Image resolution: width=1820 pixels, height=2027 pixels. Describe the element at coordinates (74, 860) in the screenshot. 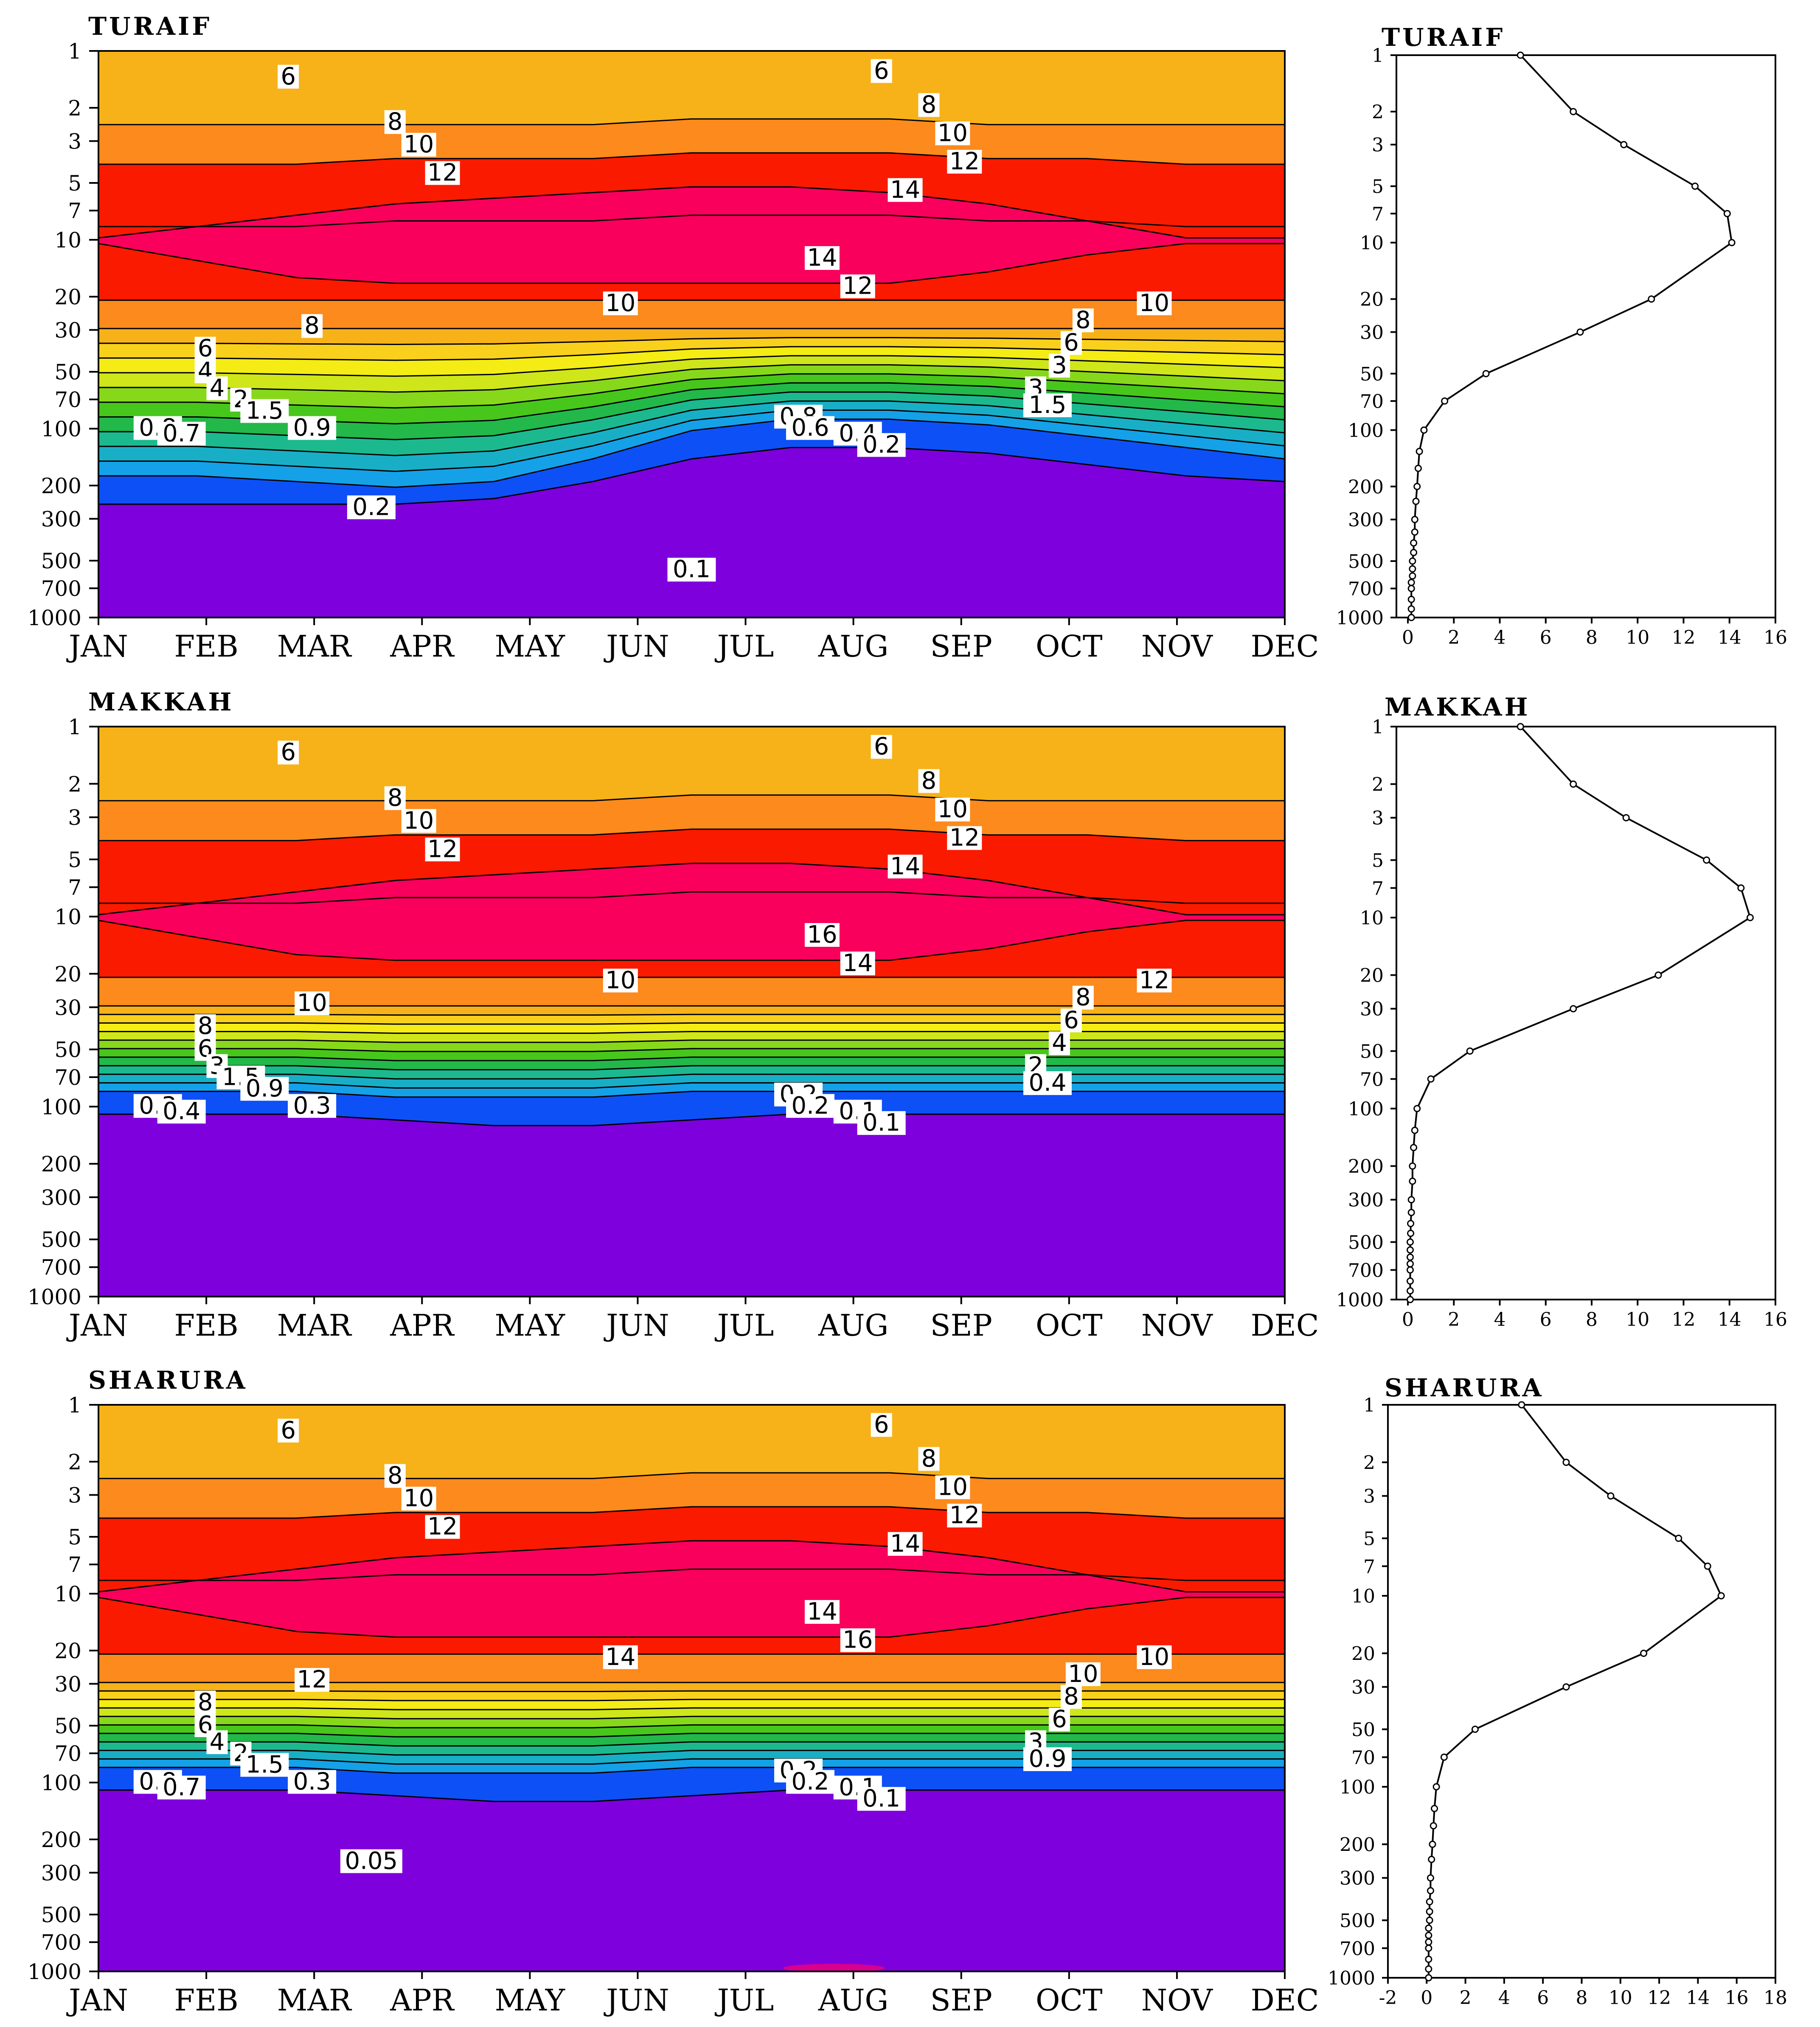

I see `y-tick-label: 5` at that location.